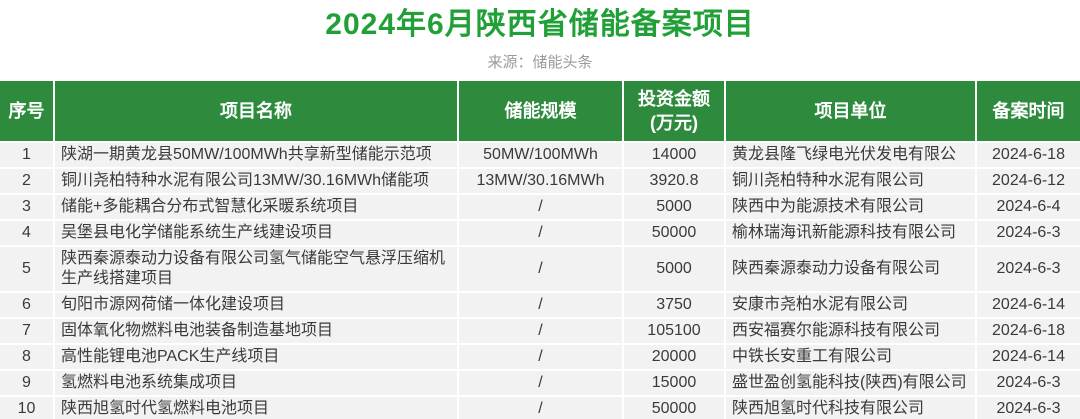 This screenshot has height=419, width=1080. Describe the element at coordinates (851, 270) in the screenshot. I see `cell-unit: 陕西秦源泰动力设备有限公司` at that location.